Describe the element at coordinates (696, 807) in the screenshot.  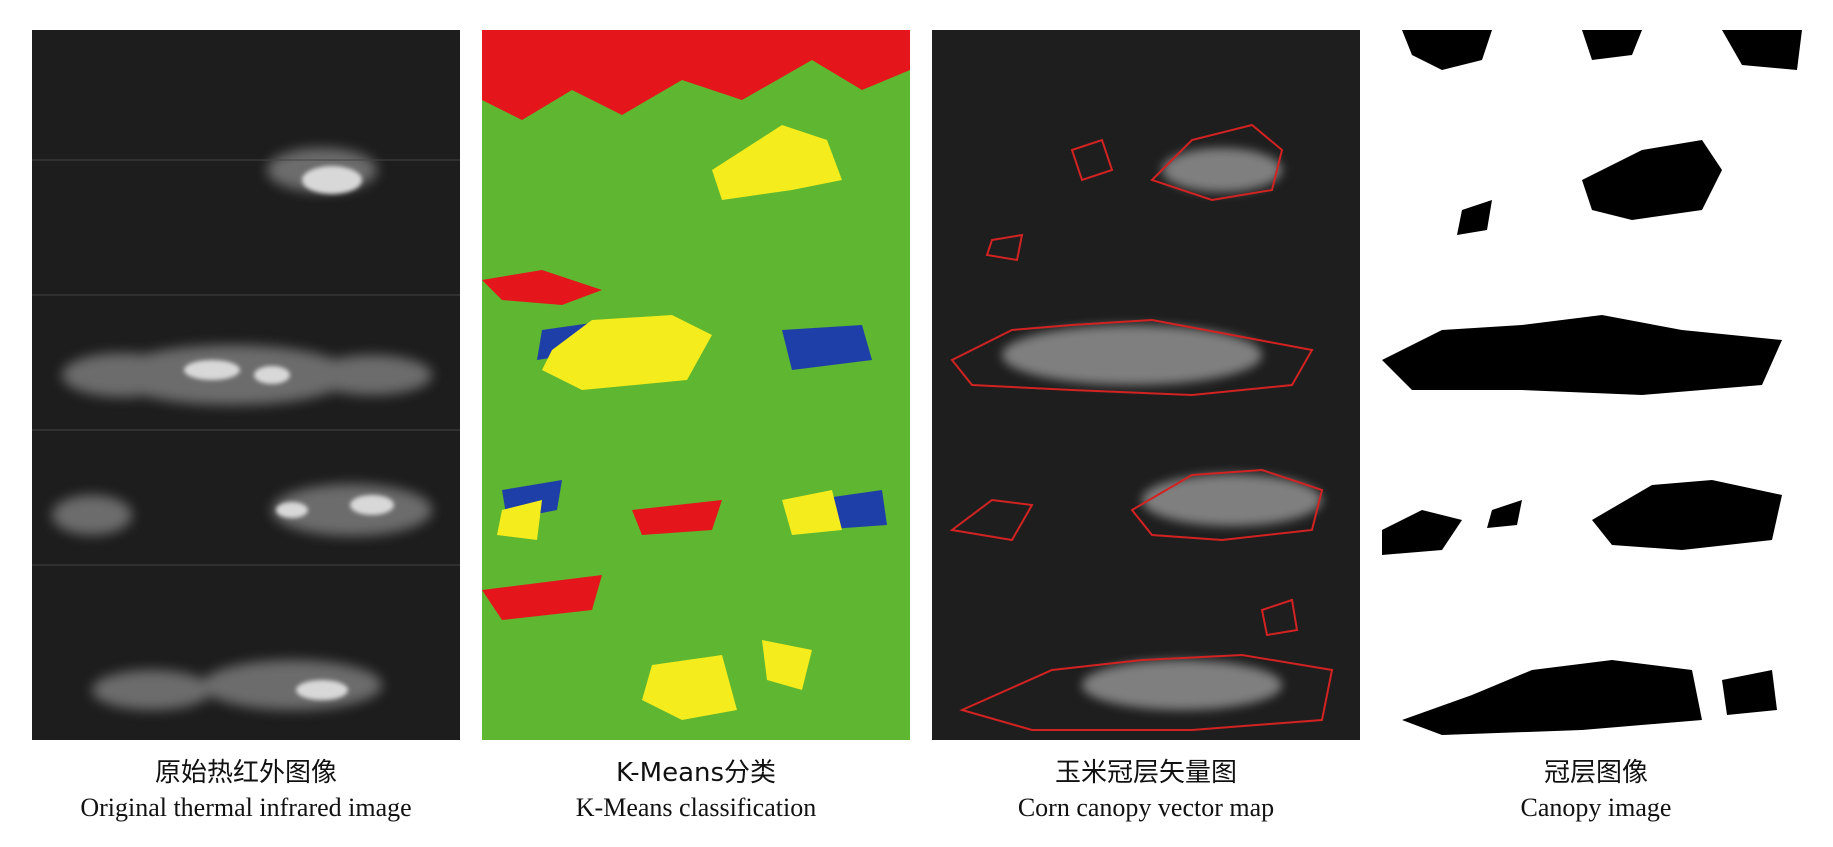
I see `caption-kmeans-en: K-Means classification` at that location.